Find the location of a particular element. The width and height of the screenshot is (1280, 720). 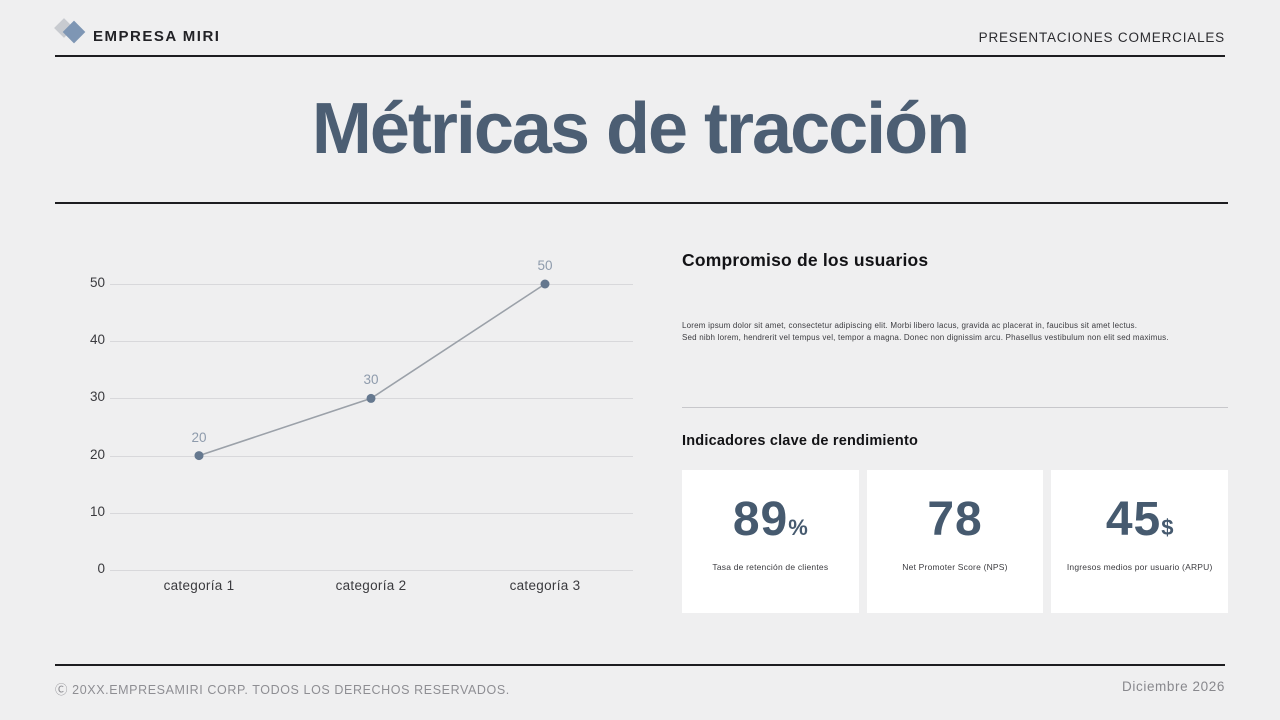

line-path is located at coordinates (372, 370).